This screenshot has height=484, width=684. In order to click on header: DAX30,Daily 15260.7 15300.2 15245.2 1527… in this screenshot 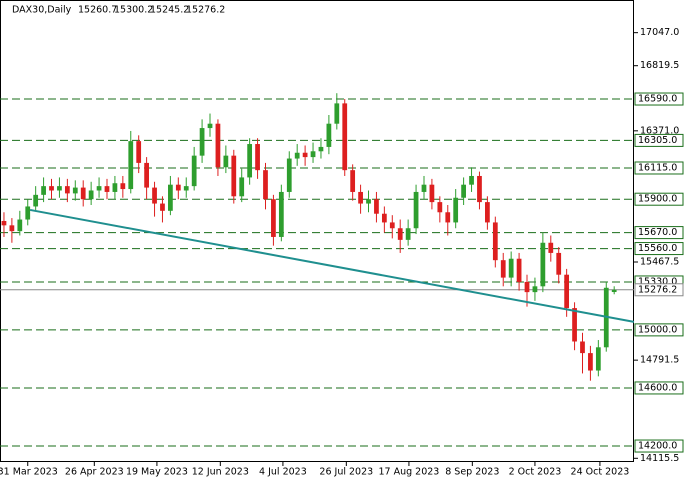, I will do `click(118, 10)`.